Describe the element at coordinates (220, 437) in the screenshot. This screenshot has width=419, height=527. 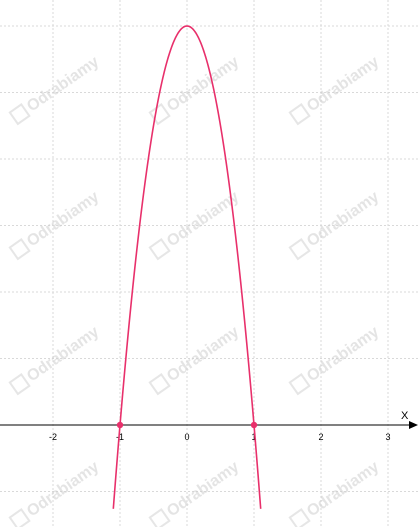
I see `x-tick-labels: -2 -1 0 1 2 3` at that location.